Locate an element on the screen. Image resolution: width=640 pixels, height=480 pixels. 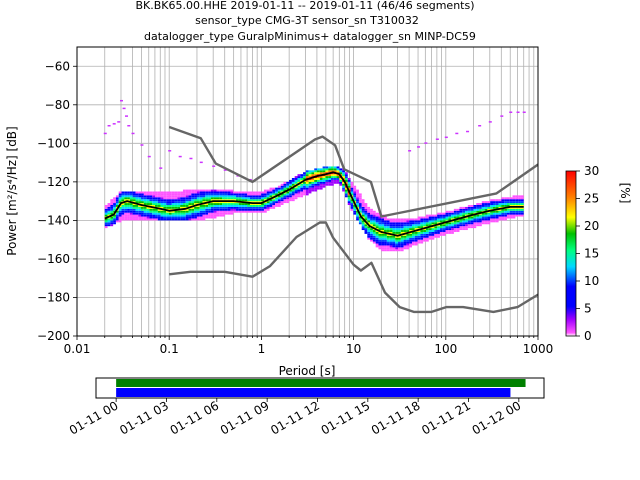
outlier-point is located at coordinates (502, 116).